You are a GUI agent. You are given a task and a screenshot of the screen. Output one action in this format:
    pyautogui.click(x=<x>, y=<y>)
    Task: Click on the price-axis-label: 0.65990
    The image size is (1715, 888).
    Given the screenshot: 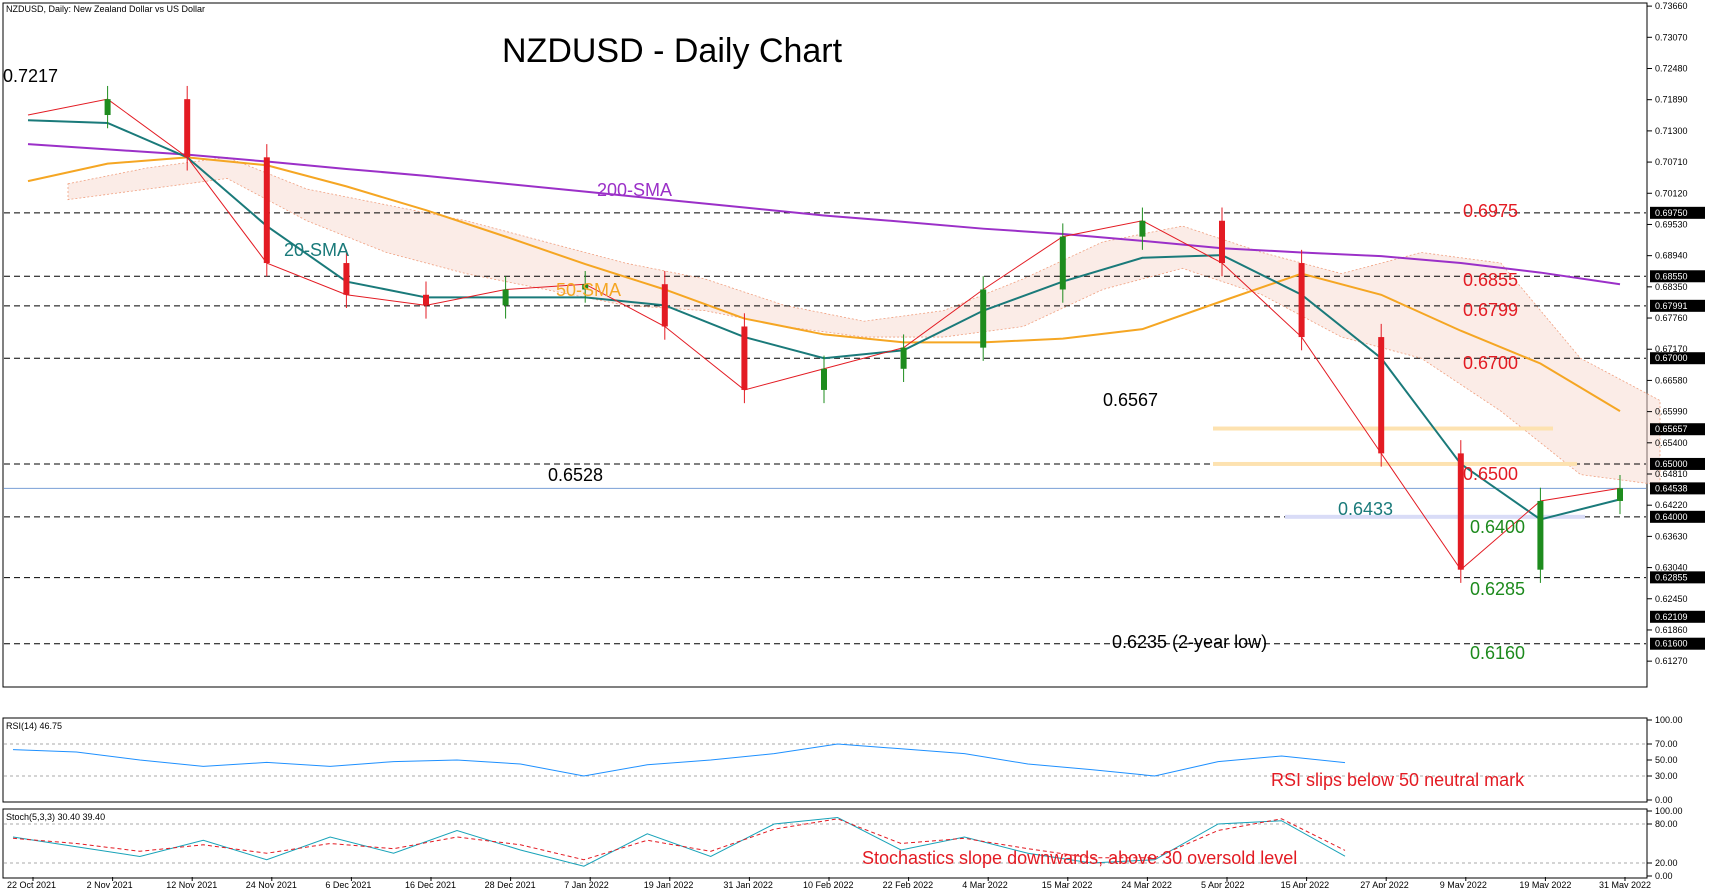 What is the action you would take?
    pyautogui.click(x=1671, y=412)
    